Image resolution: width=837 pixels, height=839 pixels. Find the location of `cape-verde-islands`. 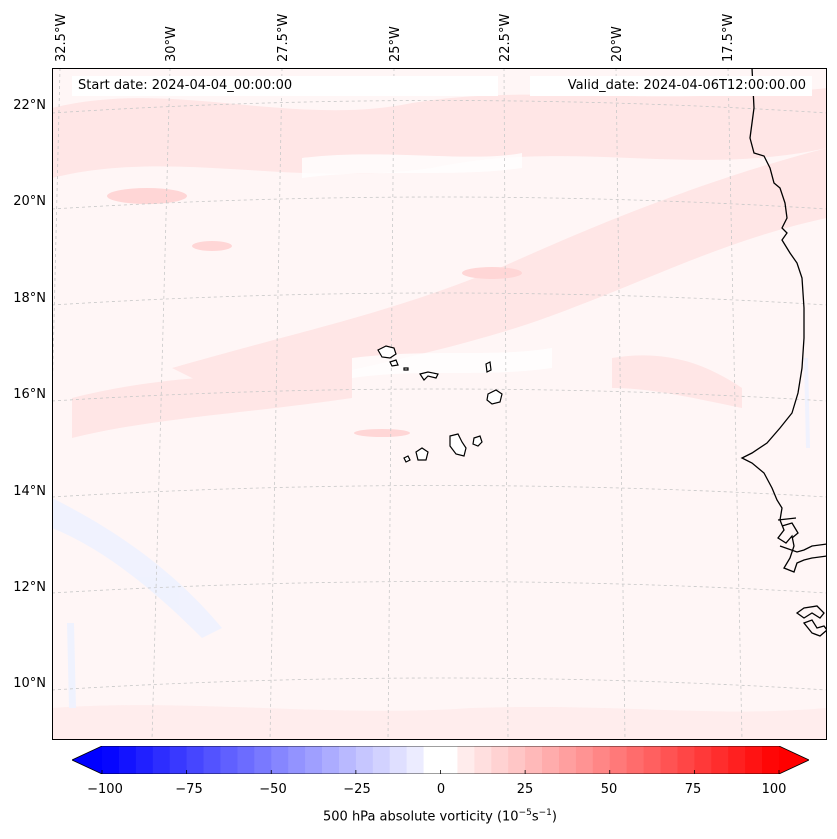

cape-verde-islands is located at coordinates (440, 404).